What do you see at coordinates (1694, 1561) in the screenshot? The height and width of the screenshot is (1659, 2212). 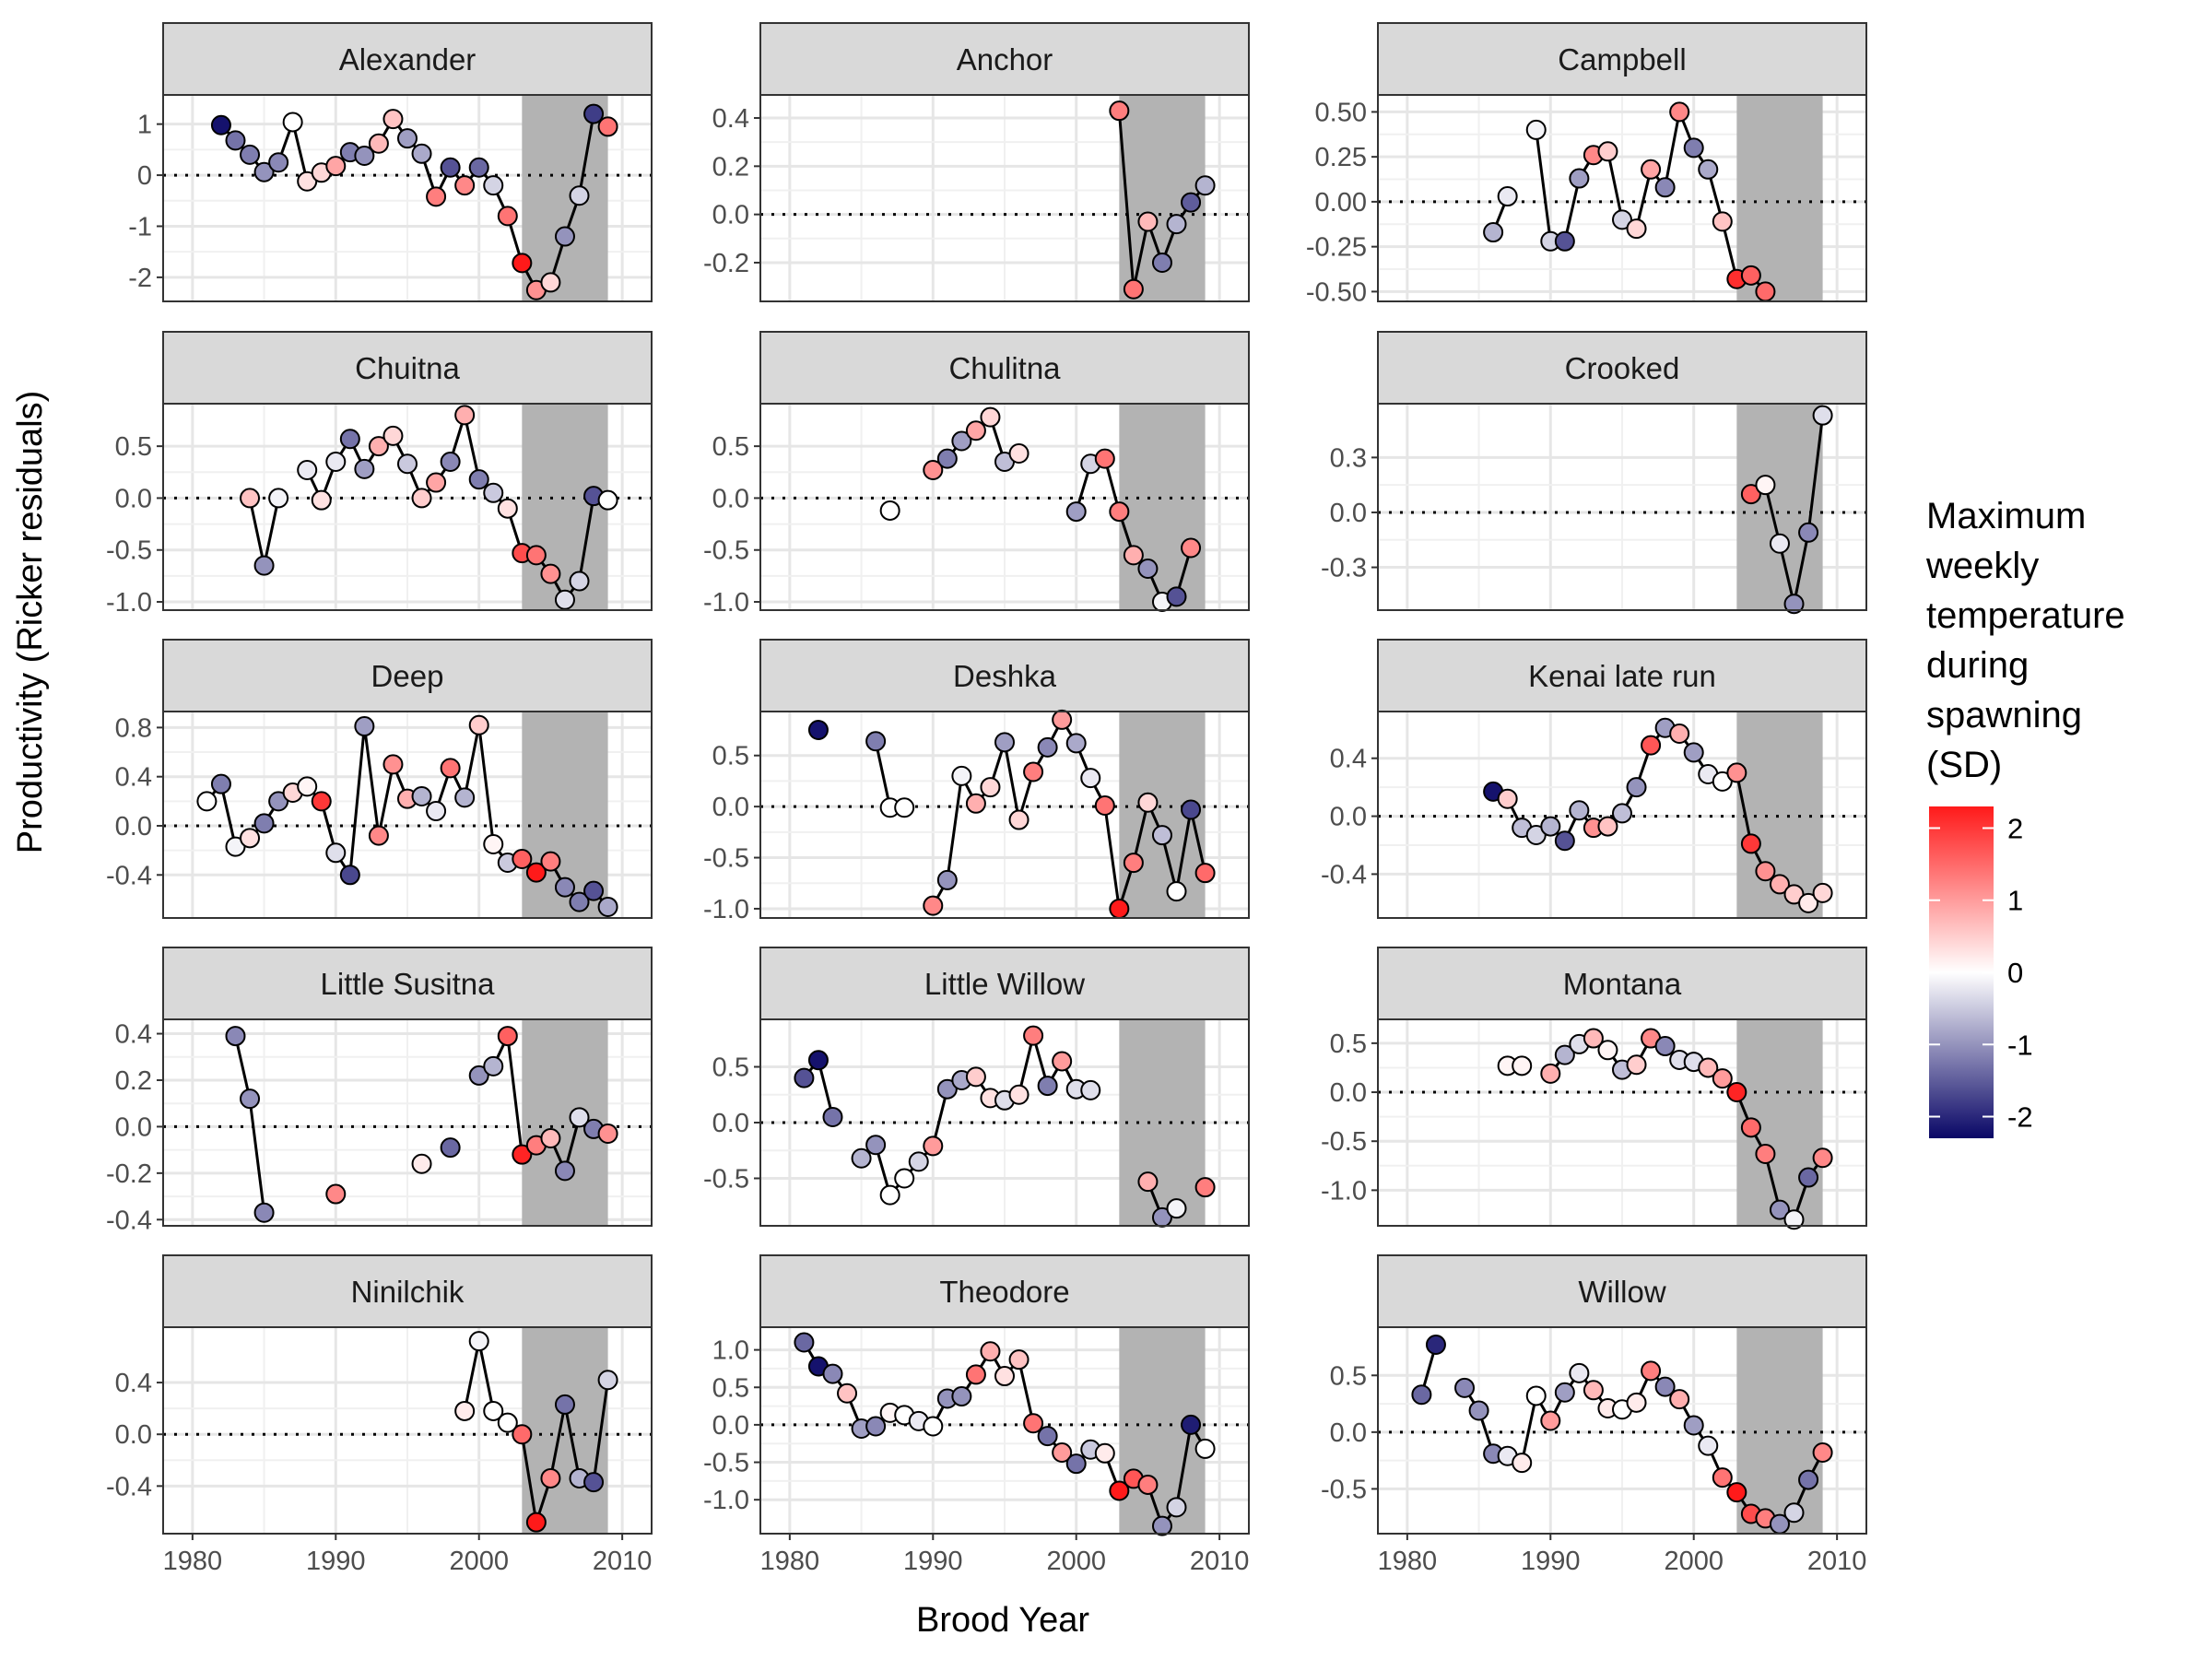 I see `x-tick-label: 2000` at bounding box center [1694, 1561].